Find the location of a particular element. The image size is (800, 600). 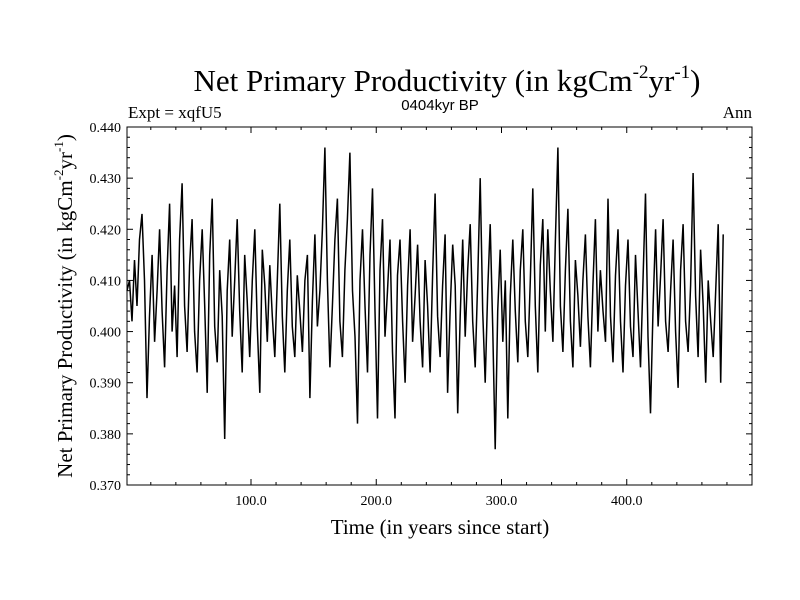

x-tick-label: 400.0 is located at coordinates (627, 501).